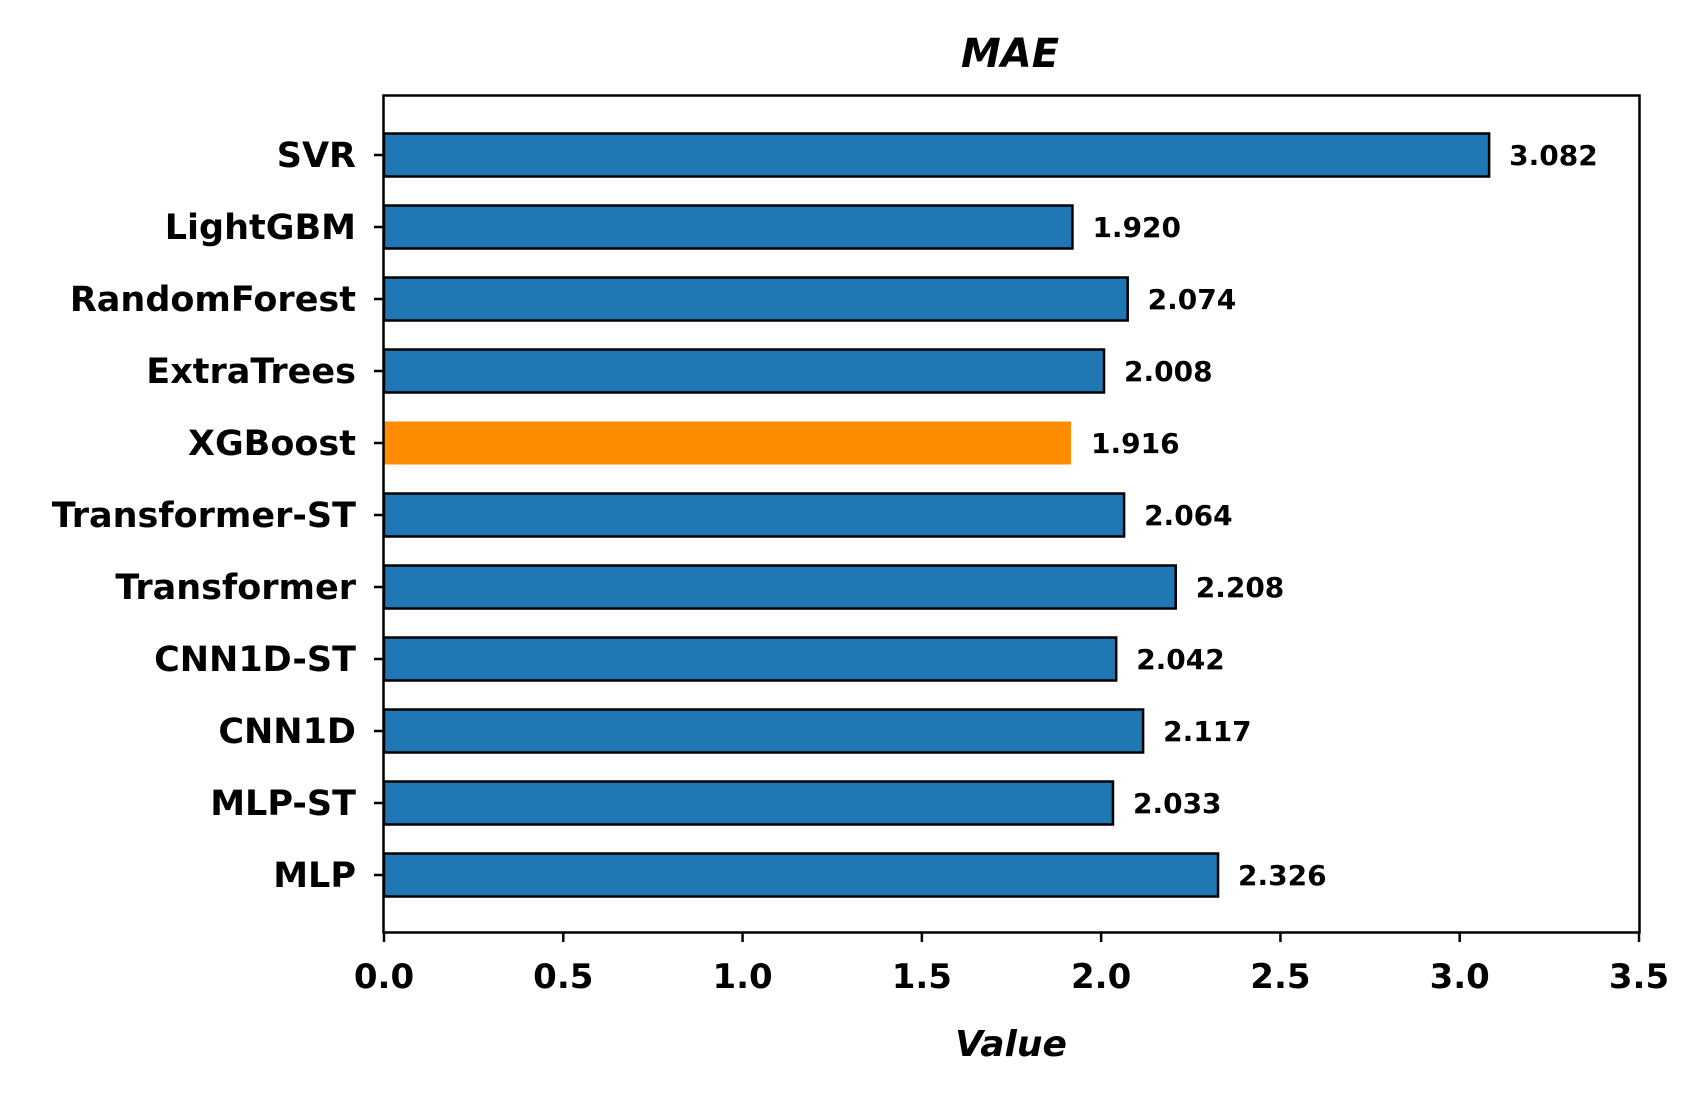 This screenshot has height=1093, width=1693. What do you see at coordinates (213, 300) in the screenshot?
I see `y-tick-label-randomforest: RandomForest` at bounding box center [213, 300].